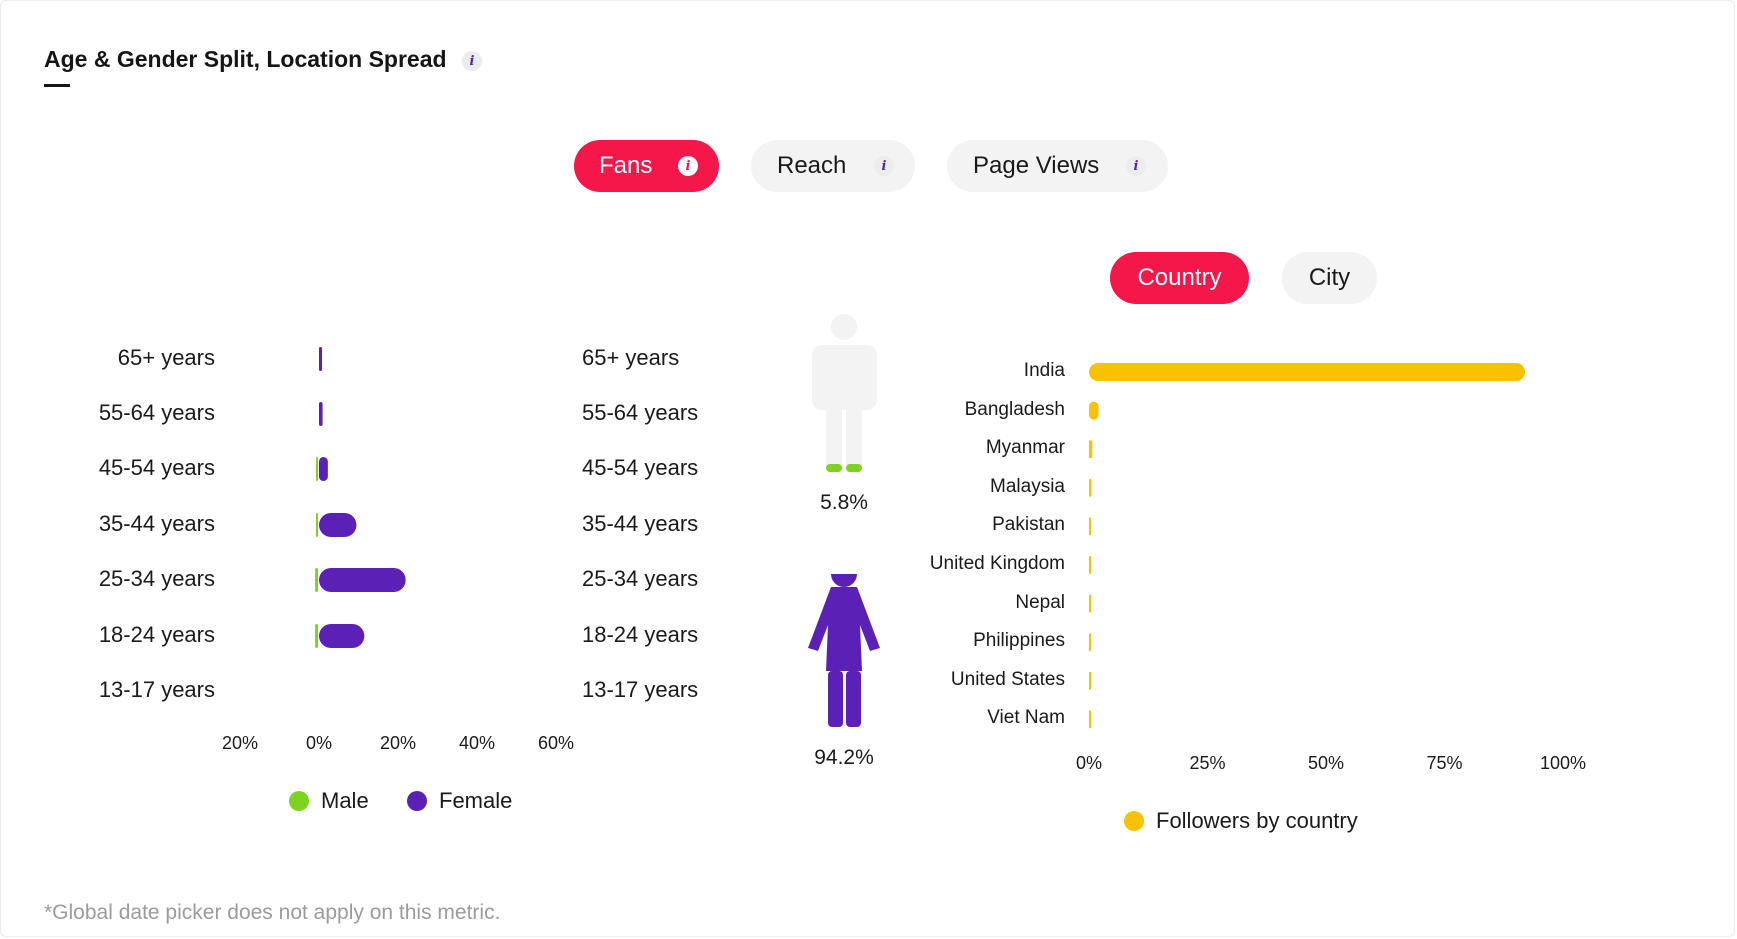 This screenshot has height=939, width=1737. I want to click on tab-country: Country, so click(1179, 278).